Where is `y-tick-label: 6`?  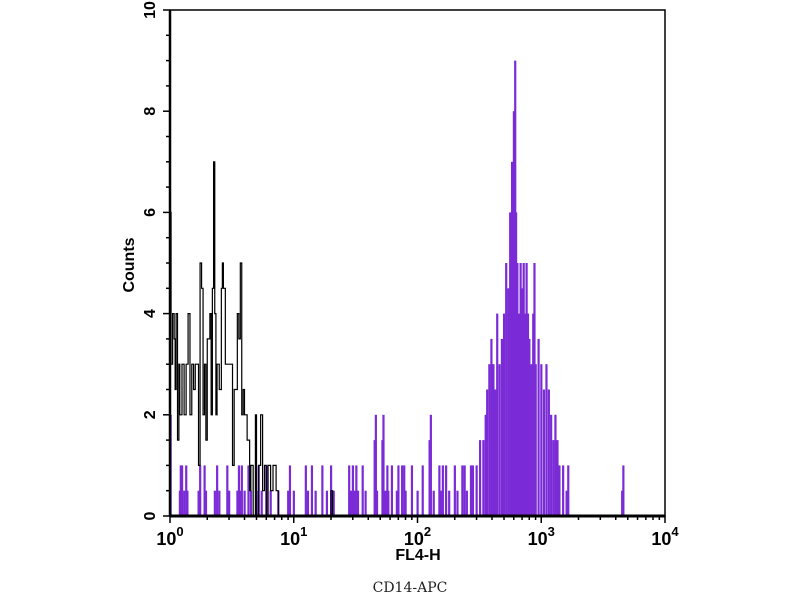
y-tick-label: 6 is located at coordinates (150, 212).